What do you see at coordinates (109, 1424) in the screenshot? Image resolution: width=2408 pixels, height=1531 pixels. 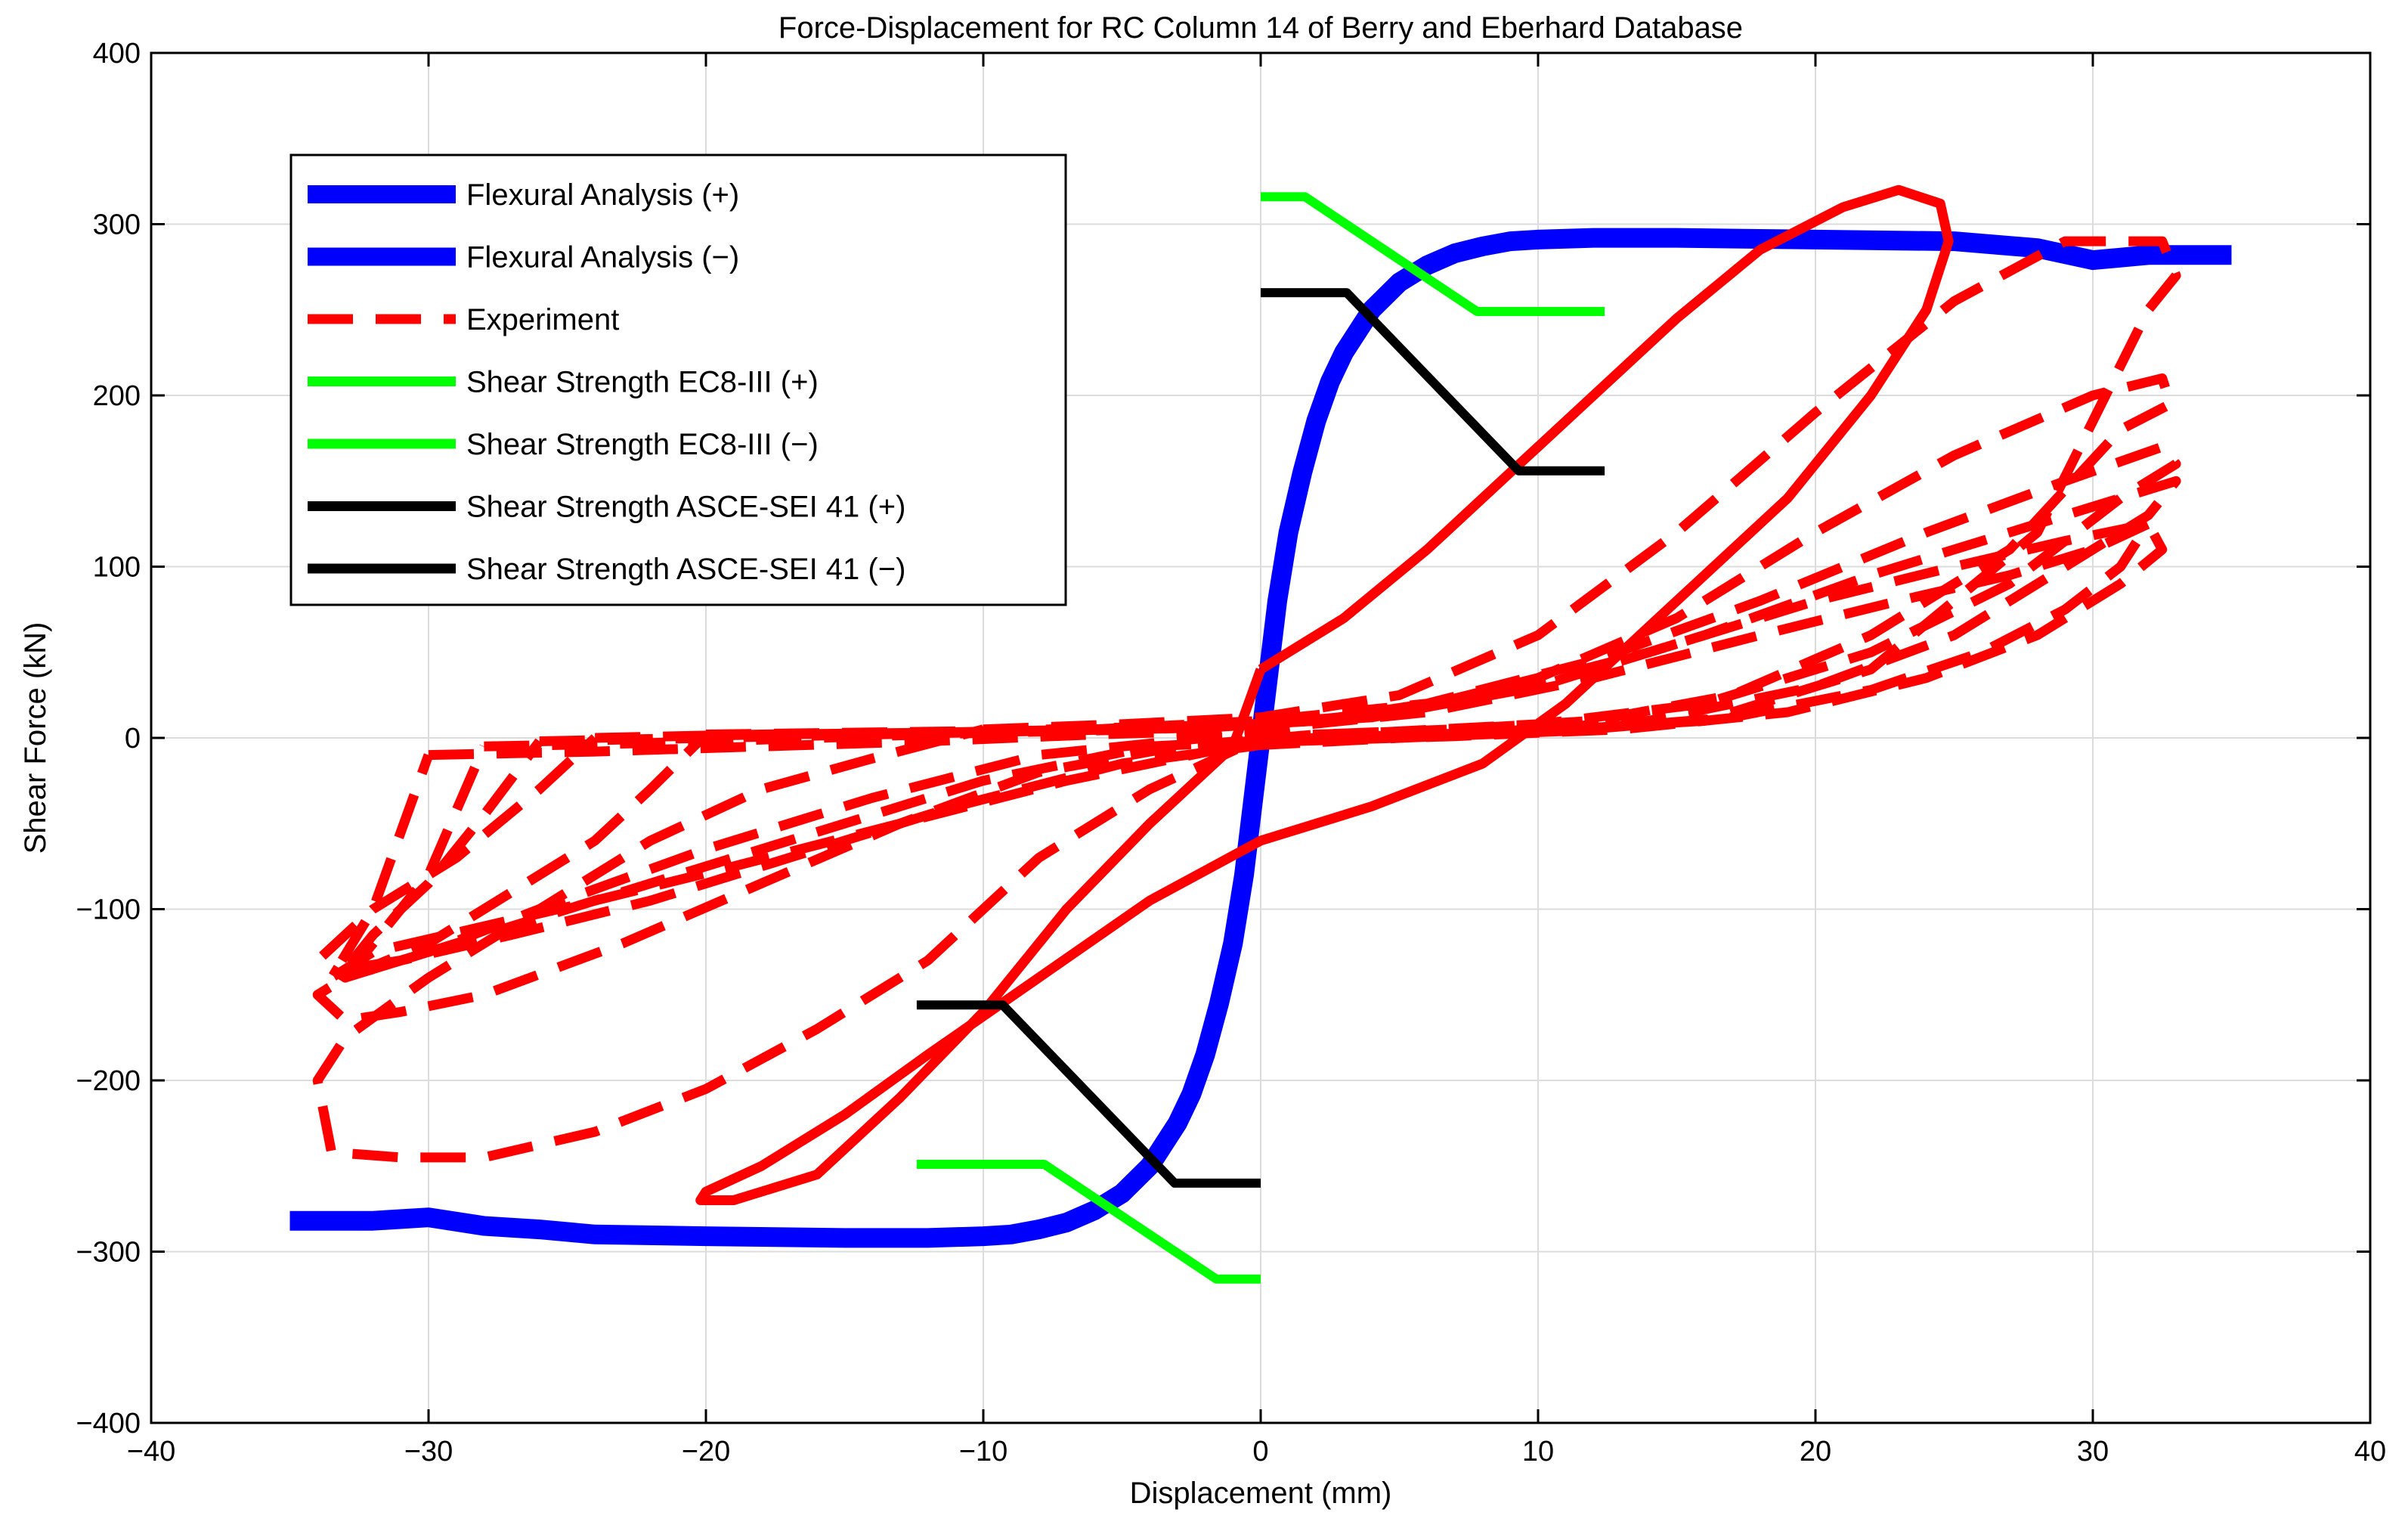 I see `y-tick-label: −400` at bounding box center [109, 1424].